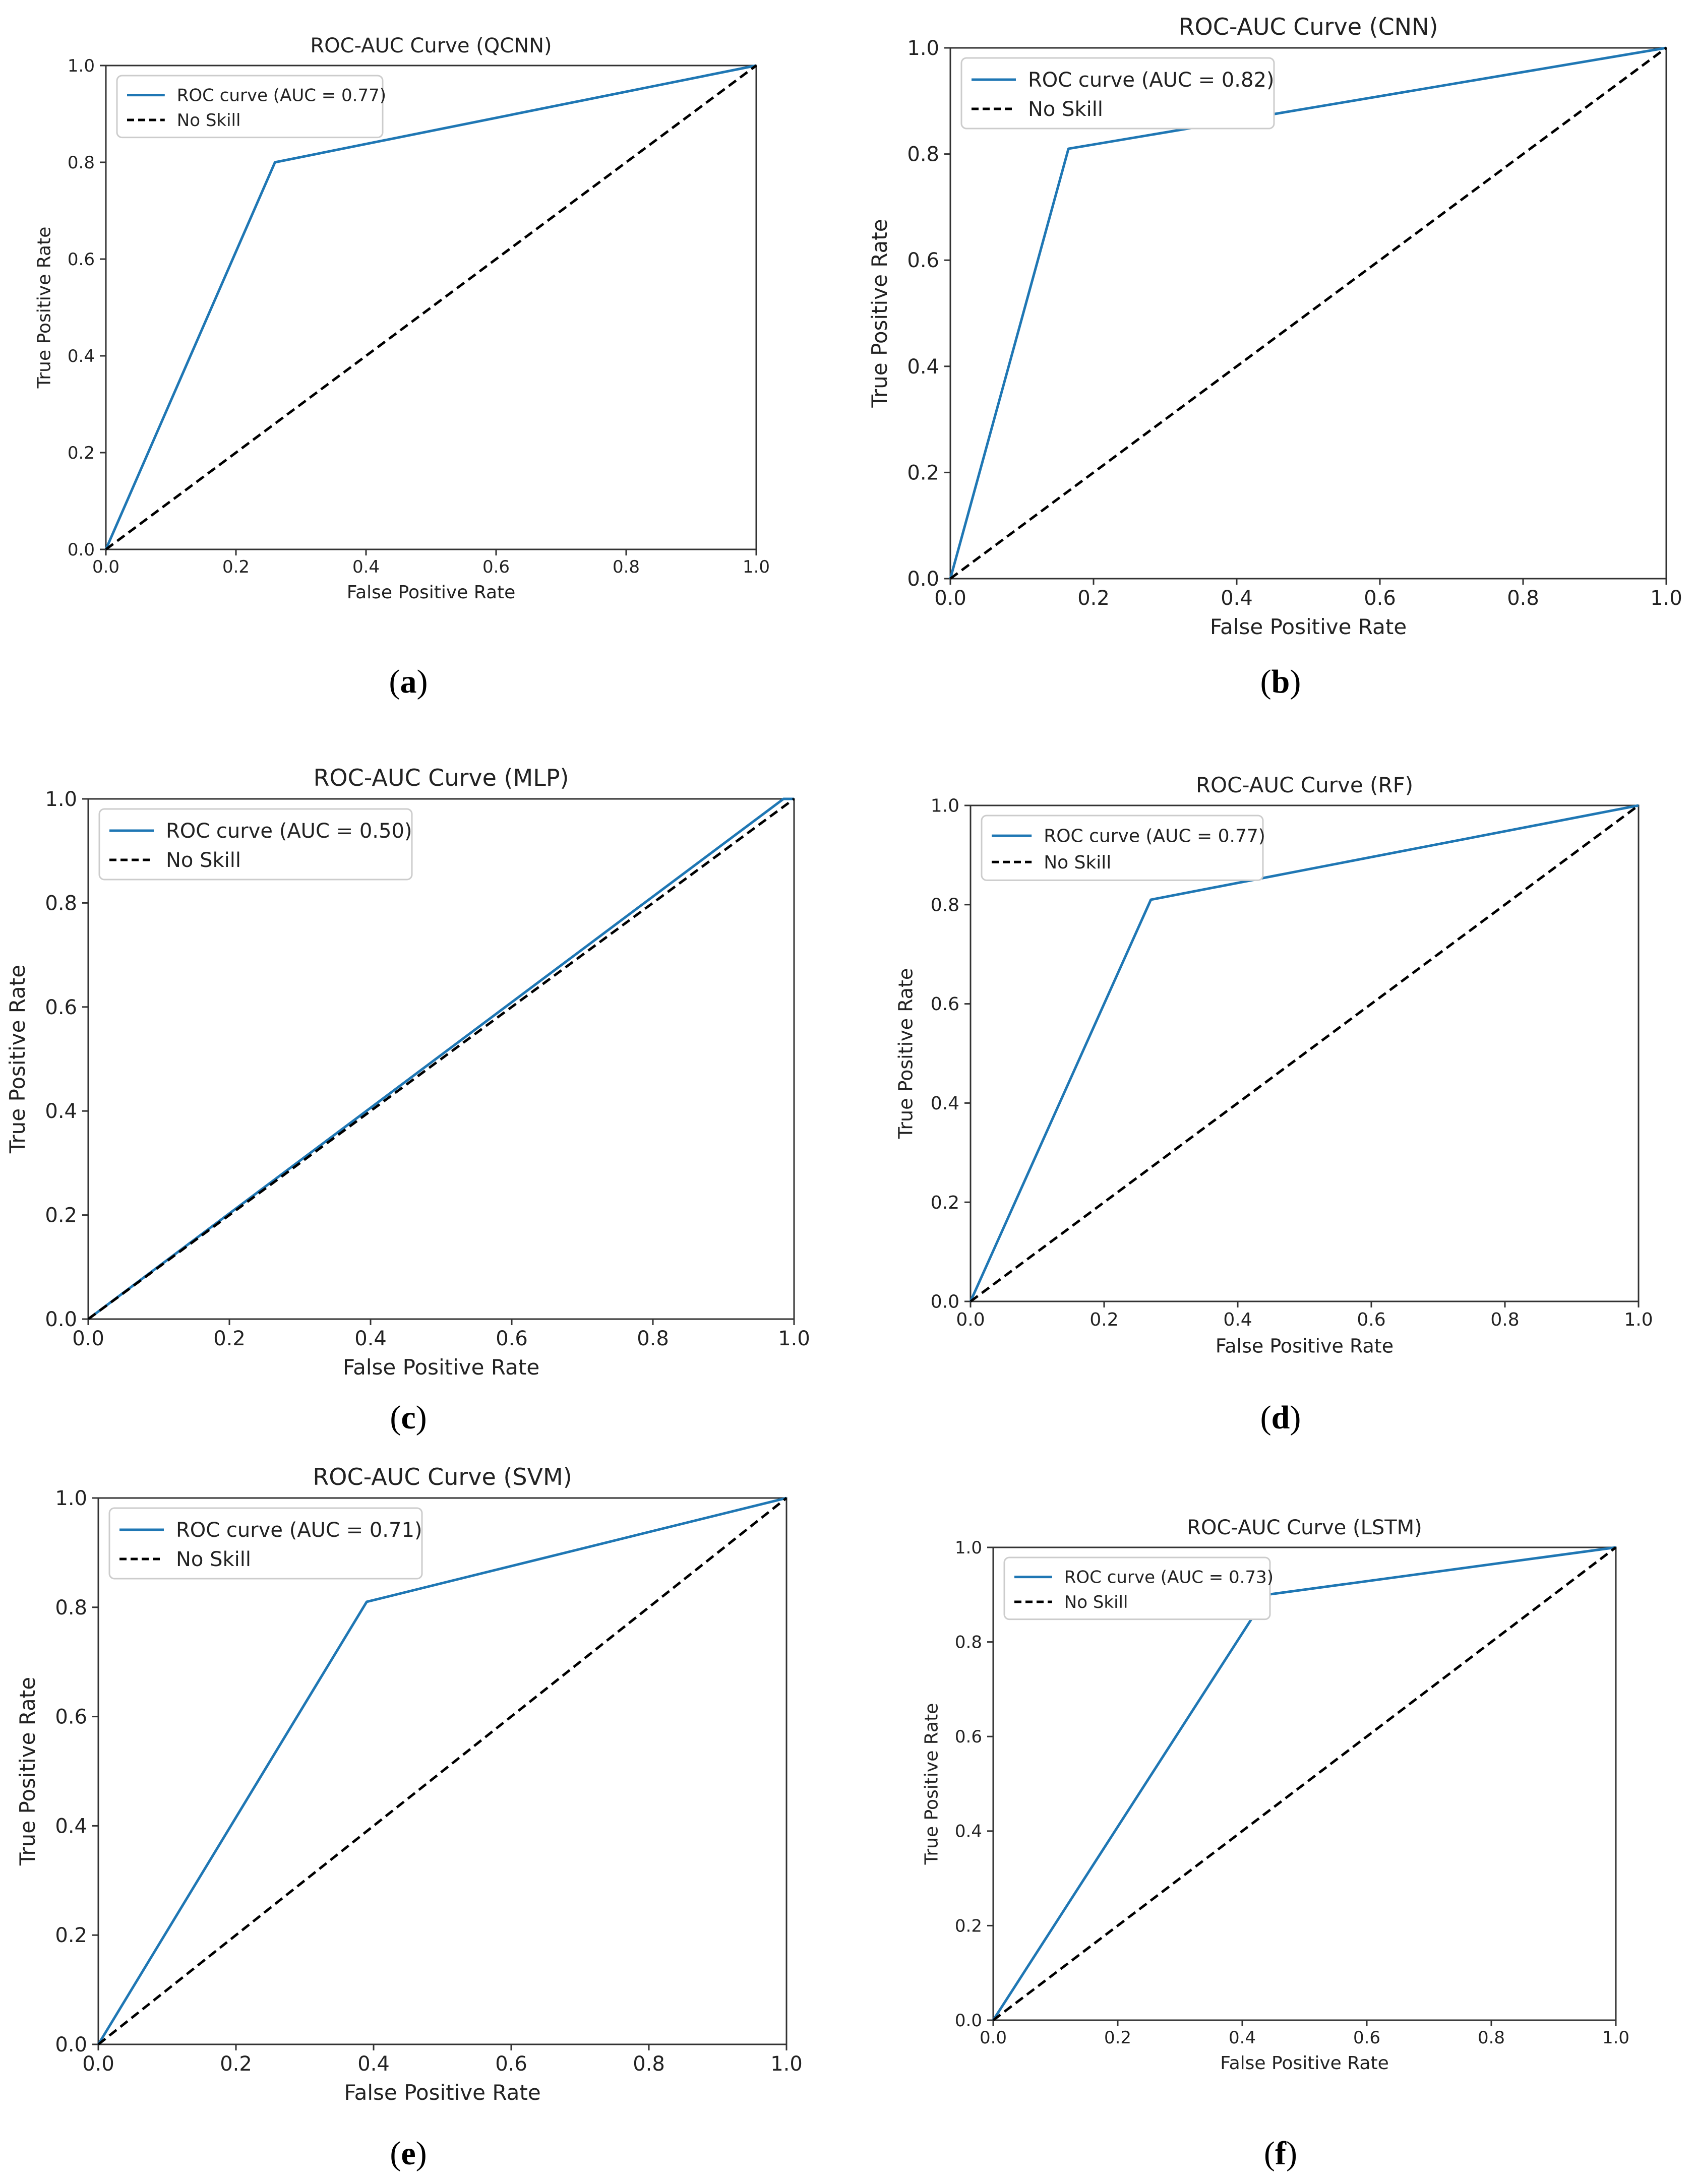  Describe the element at coordinates (1152, 81) in the screenshot. I see `legend-entry: ROC curve (AUC = 0.82)` at that location.